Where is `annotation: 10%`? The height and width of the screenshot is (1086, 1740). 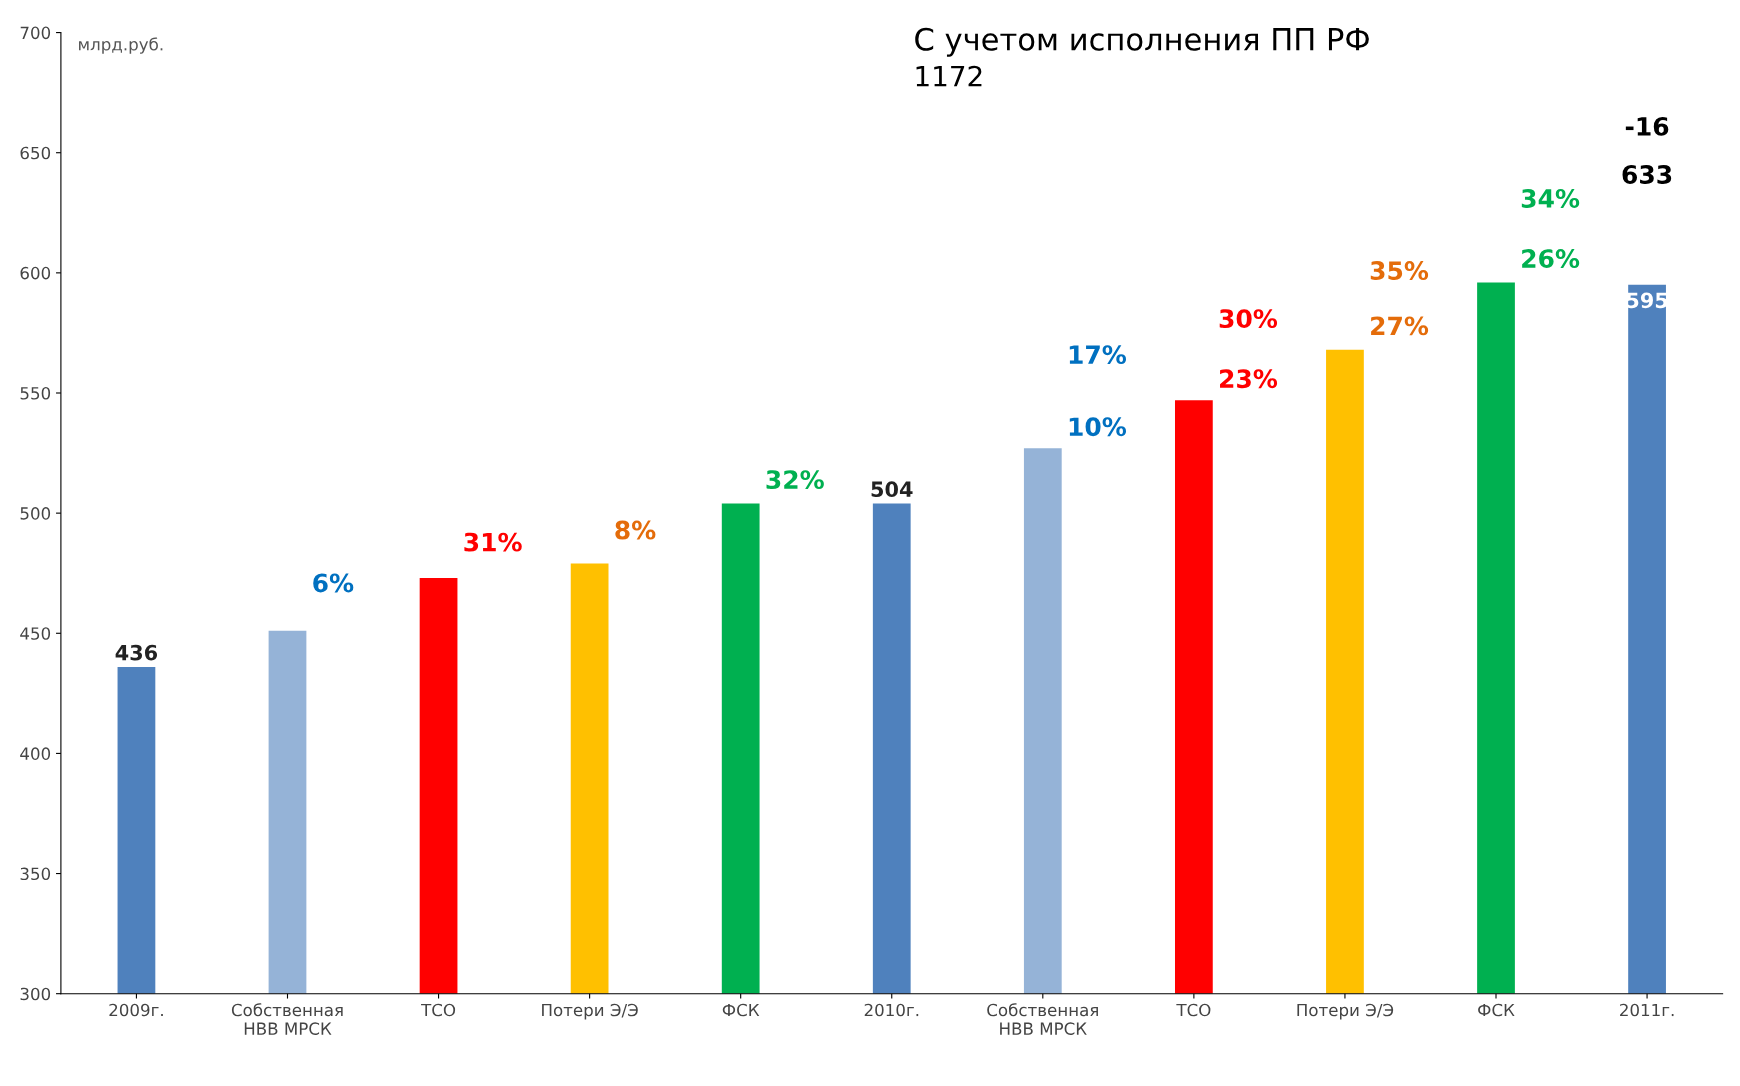
annotation: 10% is located at coordinates (1098, 427).